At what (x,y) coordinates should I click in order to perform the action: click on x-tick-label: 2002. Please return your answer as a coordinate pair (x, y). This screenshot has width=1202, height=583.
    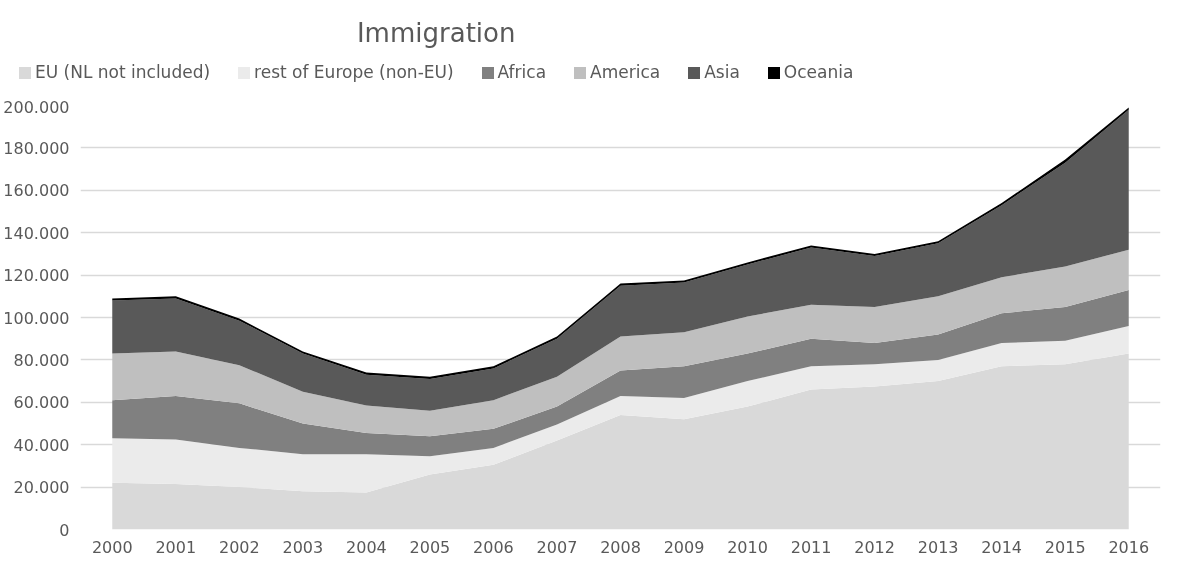
    Looking at the image, I should click on (239, 547).